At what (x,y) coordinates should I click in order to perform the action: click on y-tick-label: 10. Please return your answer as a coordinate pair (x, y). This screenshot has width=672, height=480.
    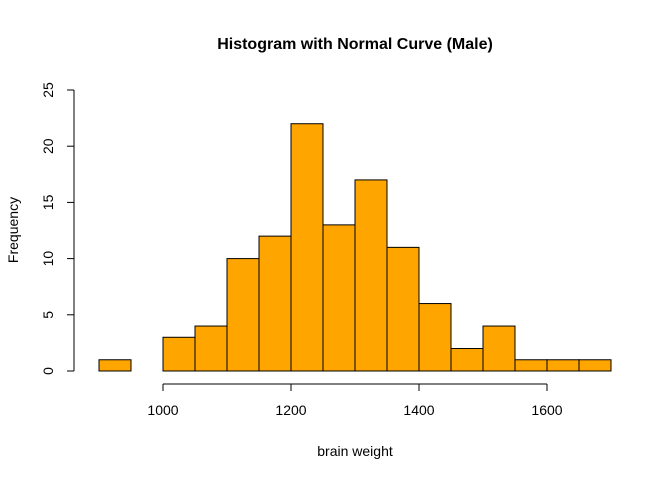
    Looking at the image, I should click on (48, 259).